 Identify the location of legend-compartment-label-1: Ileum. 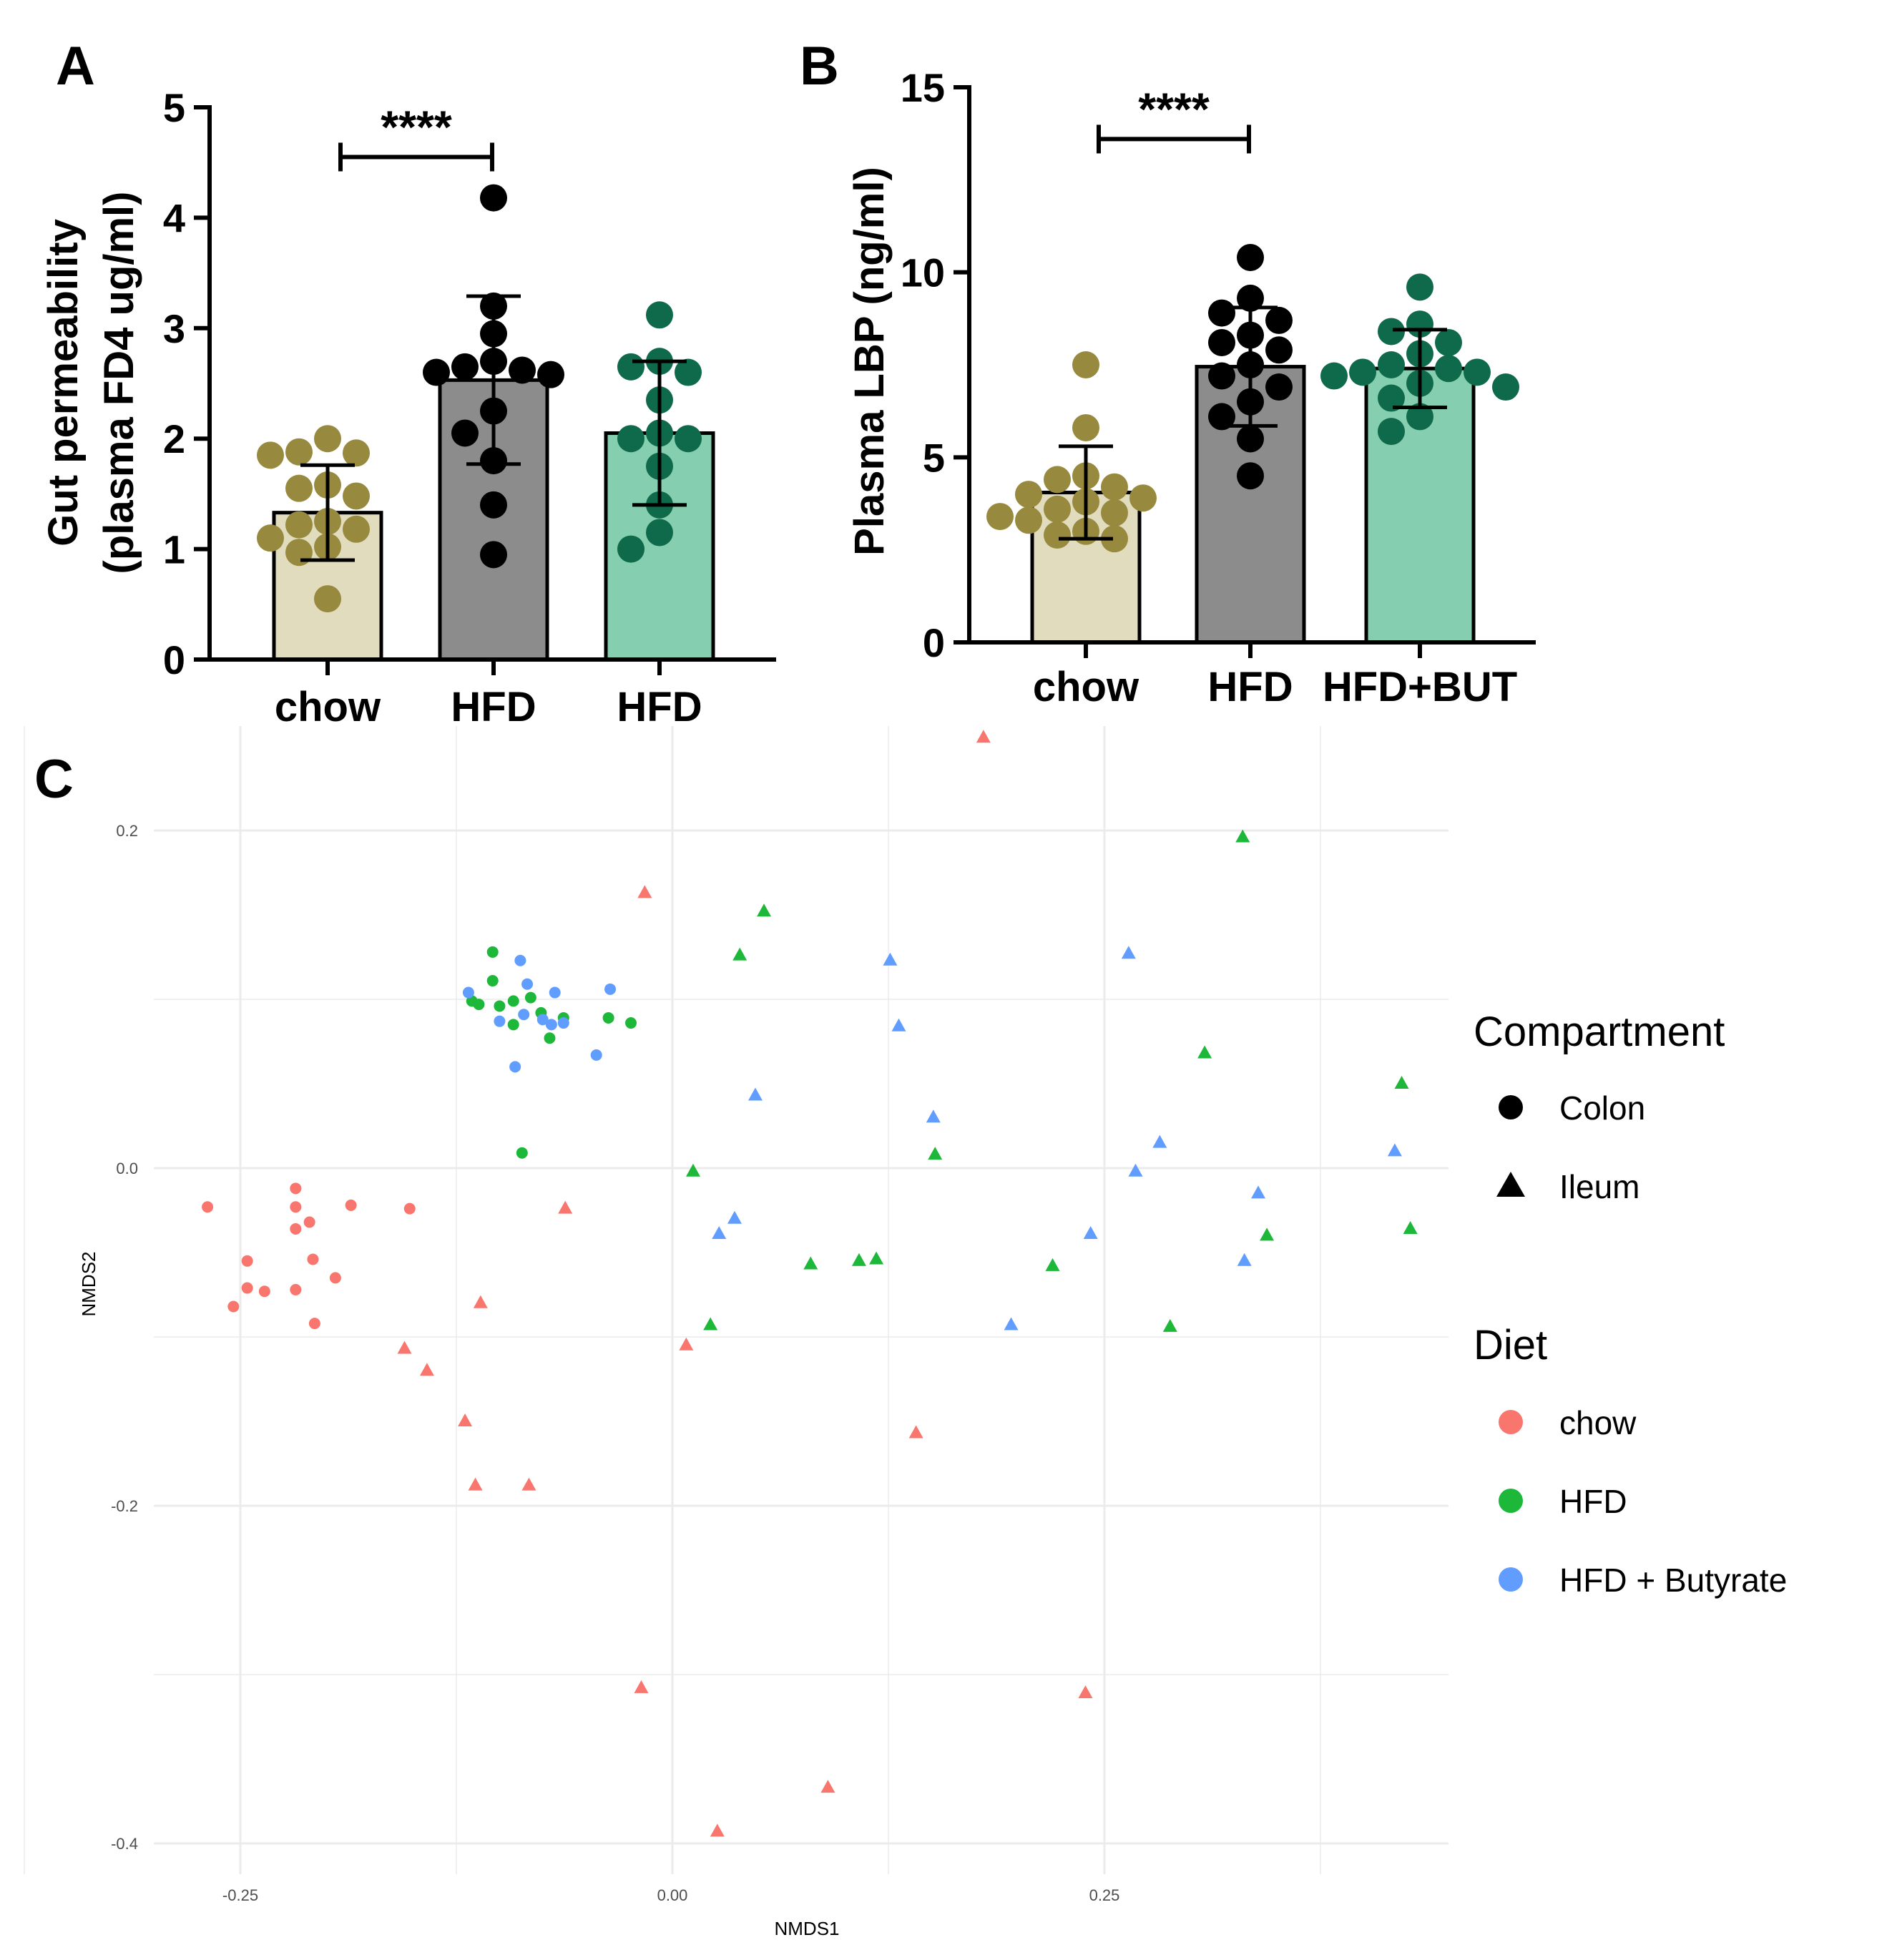
(1599, 1187).